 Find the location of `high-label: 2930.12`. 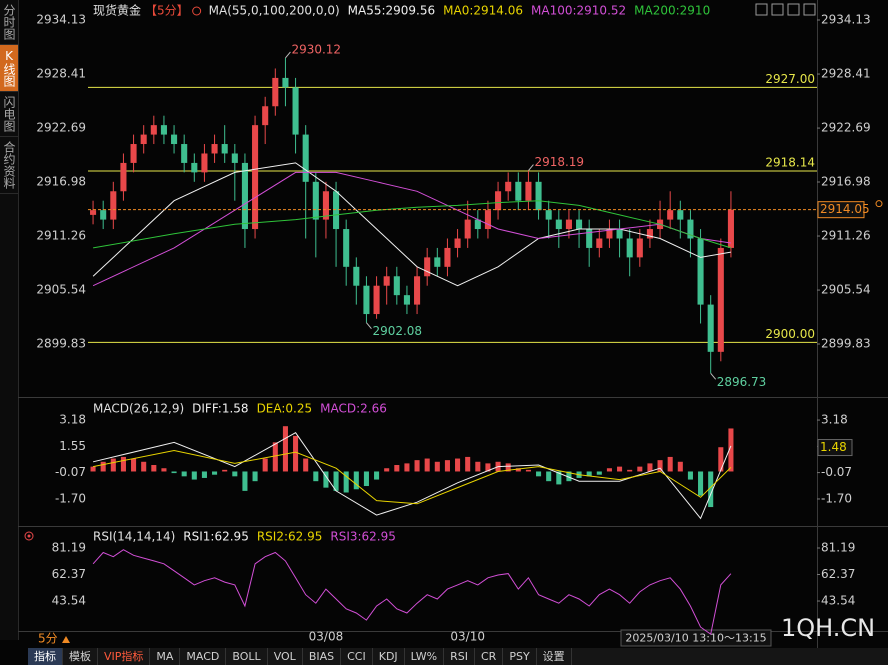

high-label: 2930.12 is located at coordinates (316, 49).